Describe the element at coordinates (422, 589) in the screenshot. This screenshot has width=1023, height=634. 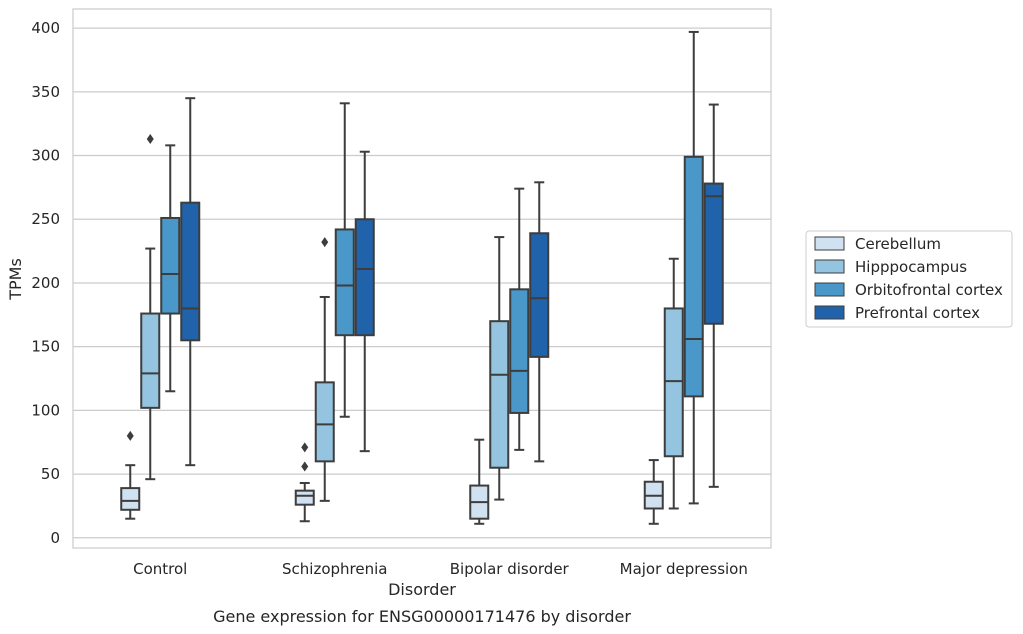
I see `x-axis-label: Disorder` at that location.